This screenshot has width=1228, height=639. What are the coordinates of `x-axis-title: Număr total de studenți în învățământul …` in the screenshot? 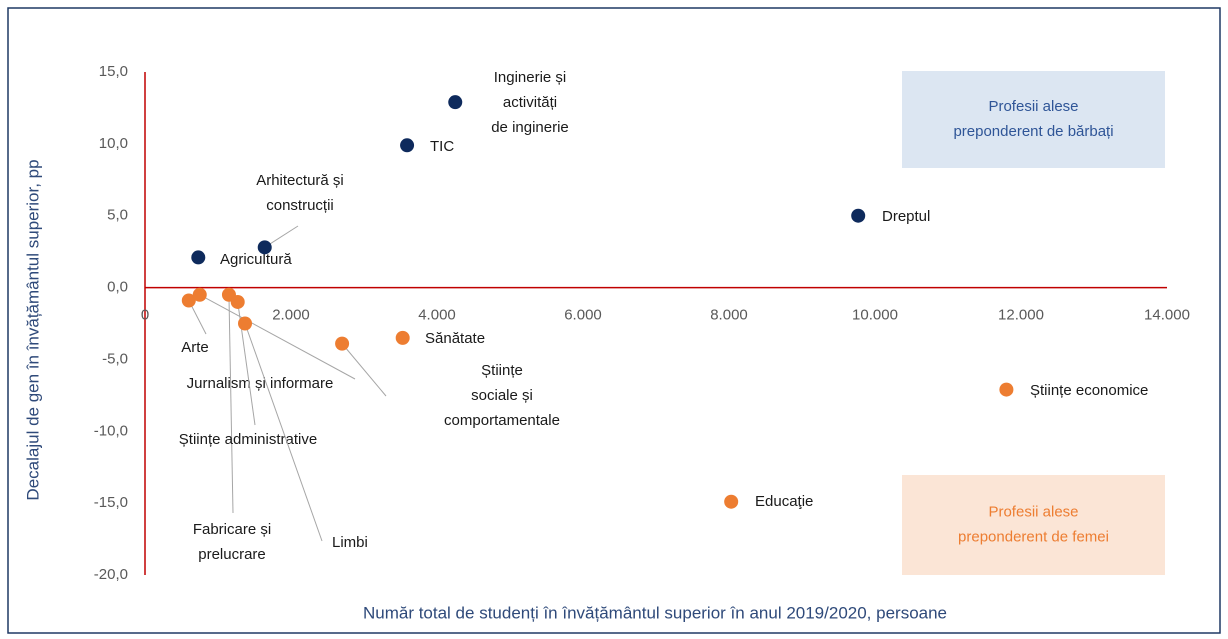 It's located at (655, 612).